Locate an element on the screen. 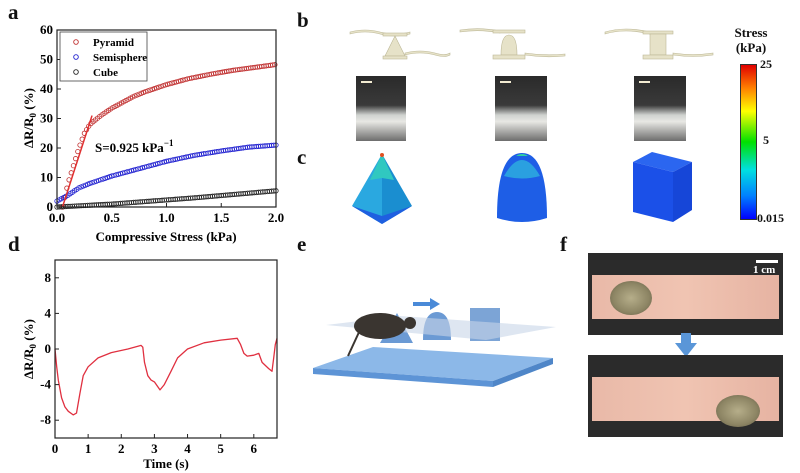 The width and height of the screenshot is (800, 473). panel-label-e: e is located at coordinates (302, 244).